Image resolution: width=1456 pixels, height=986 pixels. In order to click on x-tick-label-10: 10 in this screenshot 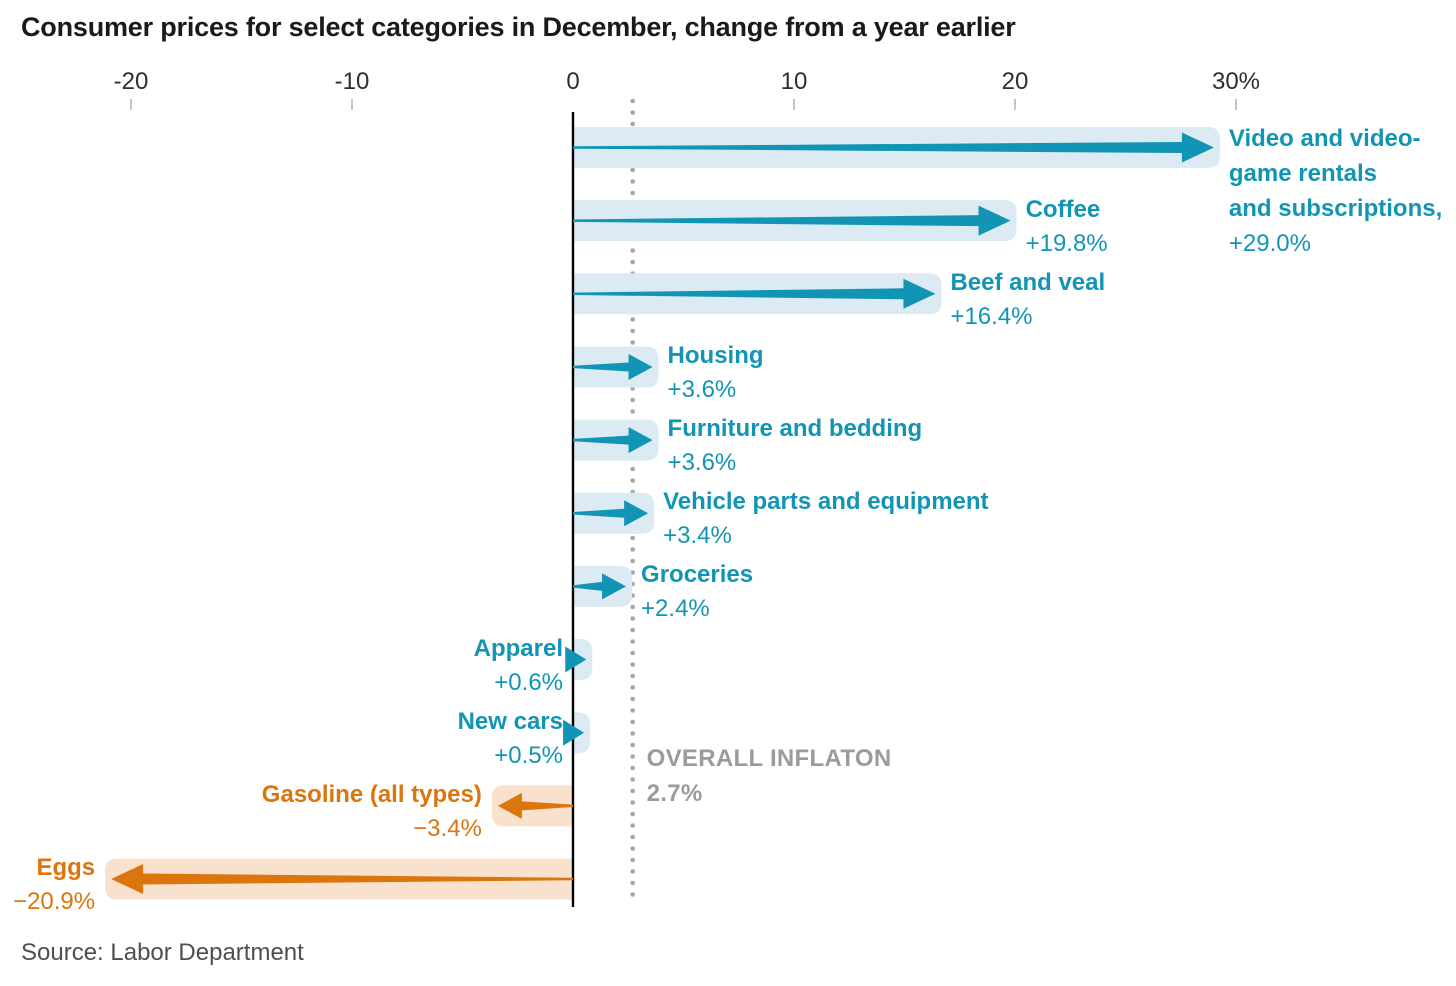, I will do `click(794, 81)`.